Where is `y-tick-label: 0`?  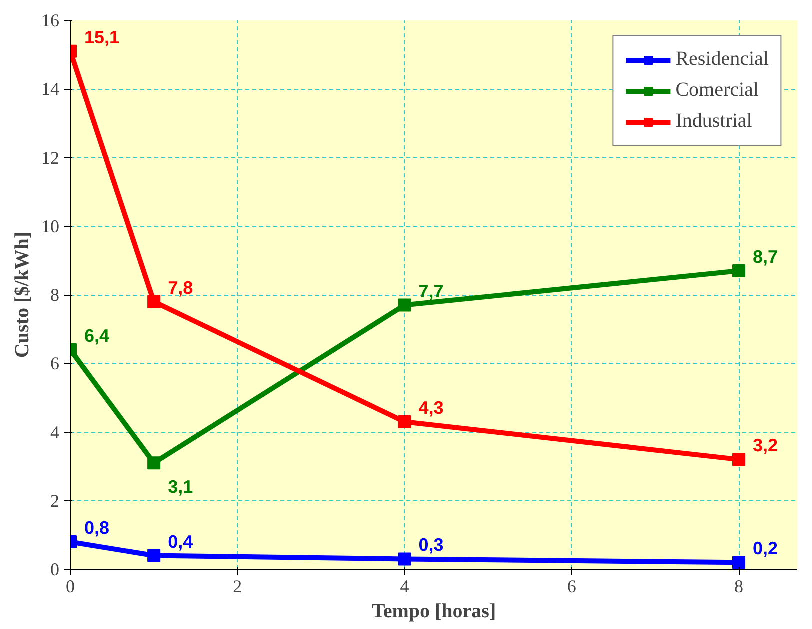
y-tick-label: 0 is located at coordinates (55, 570).